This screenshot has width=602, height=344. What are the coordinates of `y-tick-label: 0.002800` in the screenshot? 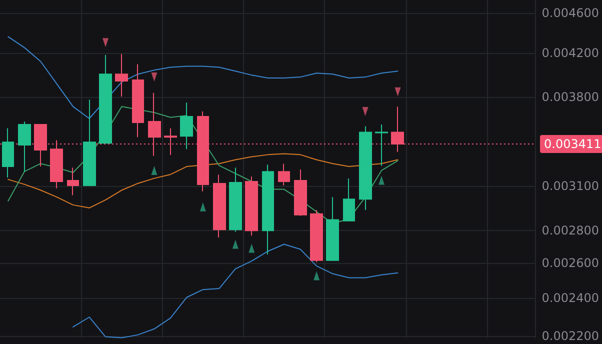 It's located at (571, 230).